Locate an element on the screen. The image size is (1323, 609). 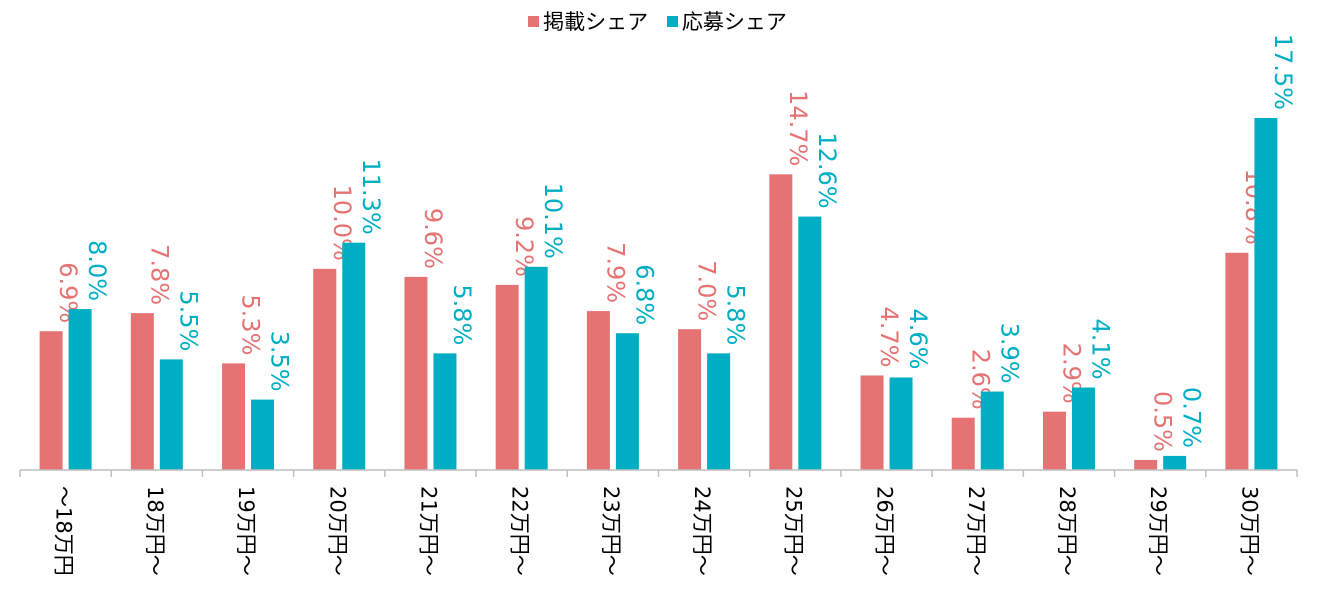
legend-item-application-share: 応募シェア is located at coordinates (726, 21).